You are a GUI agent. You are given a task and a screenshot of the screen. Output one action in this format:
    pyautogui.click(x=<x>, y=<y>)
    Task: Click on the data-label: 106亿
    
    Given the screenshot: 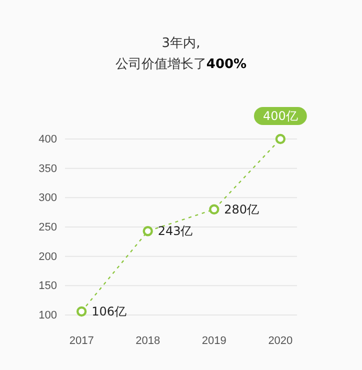 What is the action you would take?
    pyautogui.click(x=109, y=311)
    